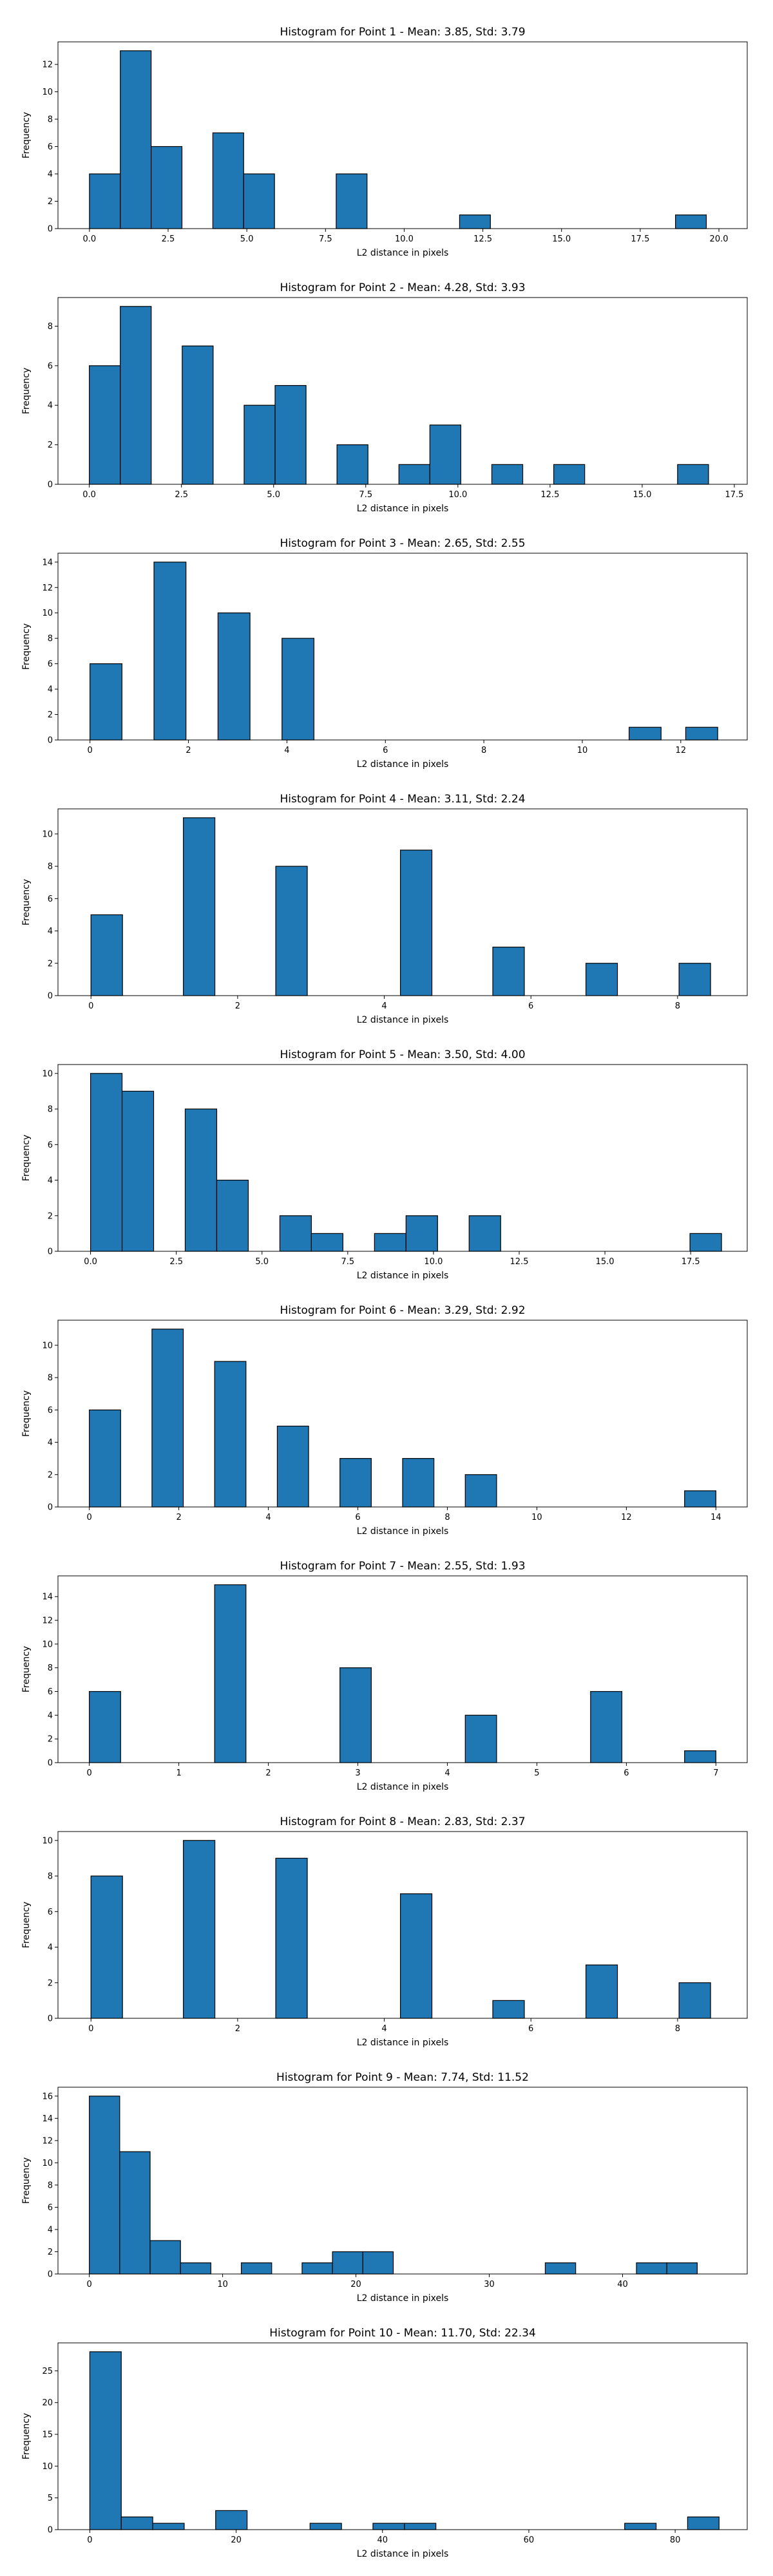 The height and width of the screenshot is (2576, 773). I want to click on chart-2-ytick-label-3: 4, so click(50, 406).